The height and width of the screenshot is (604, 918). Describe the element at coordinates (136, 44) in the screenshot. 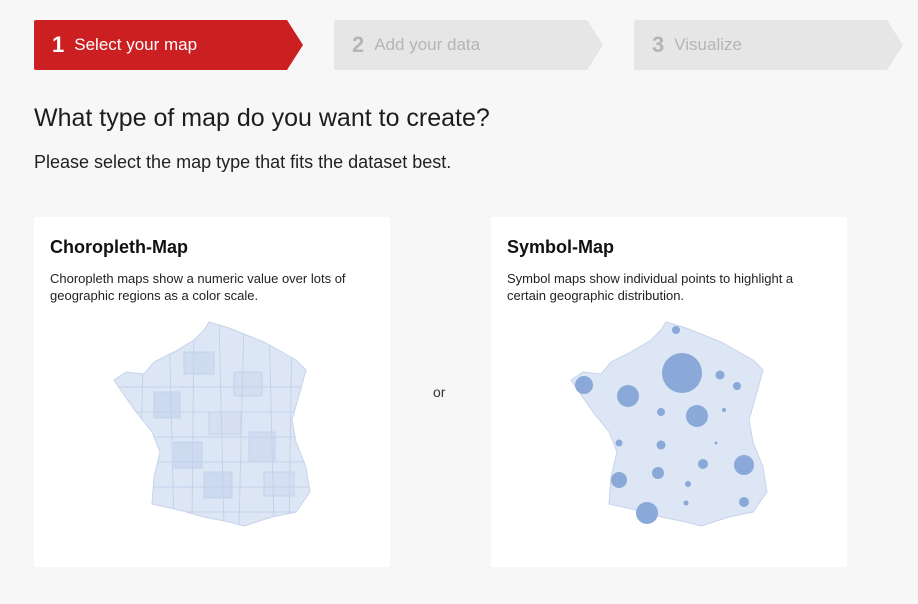

I see `step-label: Select your map` at that location.